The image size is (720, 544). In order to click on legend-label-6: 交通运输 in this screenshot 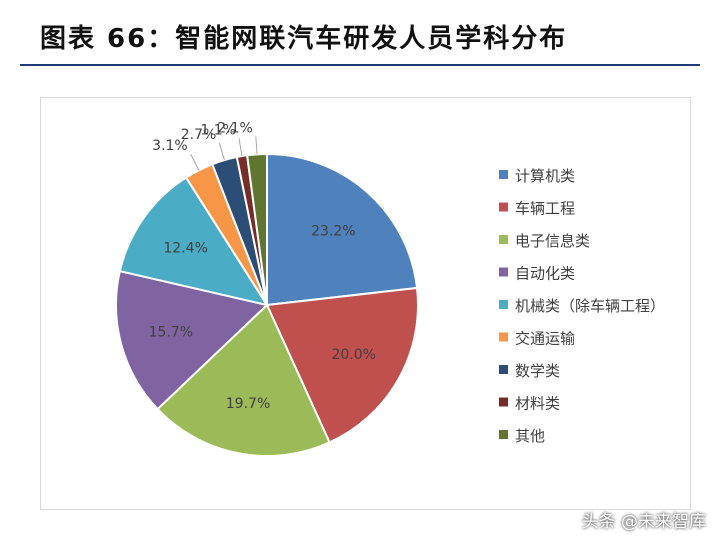, I will do `click(545, 339)`.